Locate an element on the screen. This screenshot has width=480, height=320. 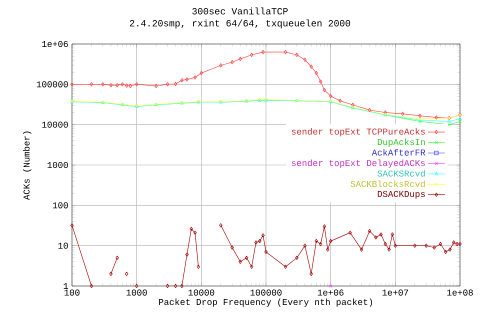
legend-label: DSACKDups is located at coordinates (401, 194).